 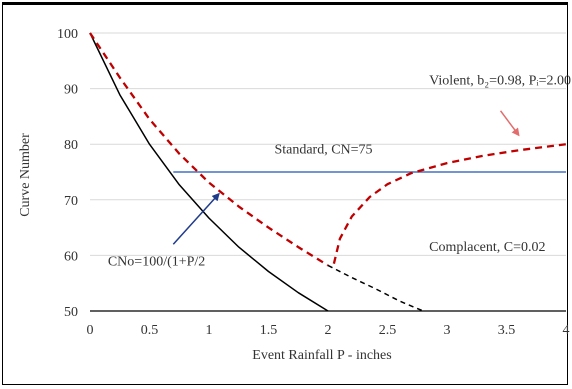 What do you see at coordinates (447, 330) in the screenshot?
I see `x-tick-label: 3` at bounding box center [447, 330].